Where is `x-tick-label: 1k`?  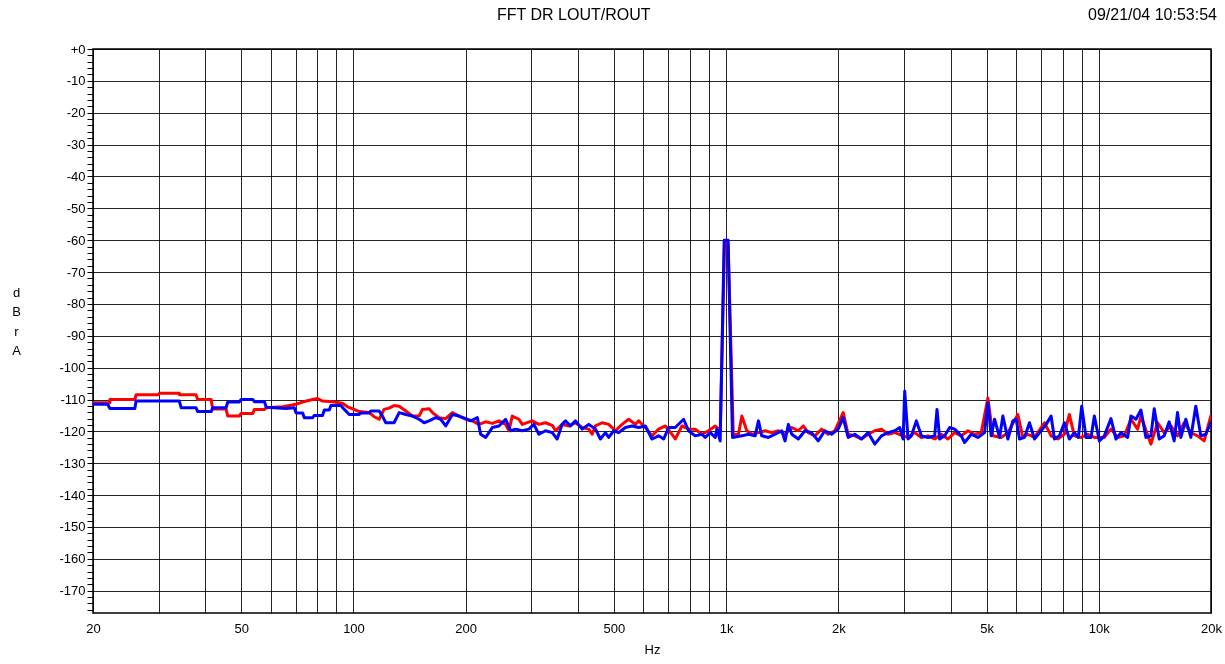
x-tick-label: 1k is located at coordinates (727, 628).